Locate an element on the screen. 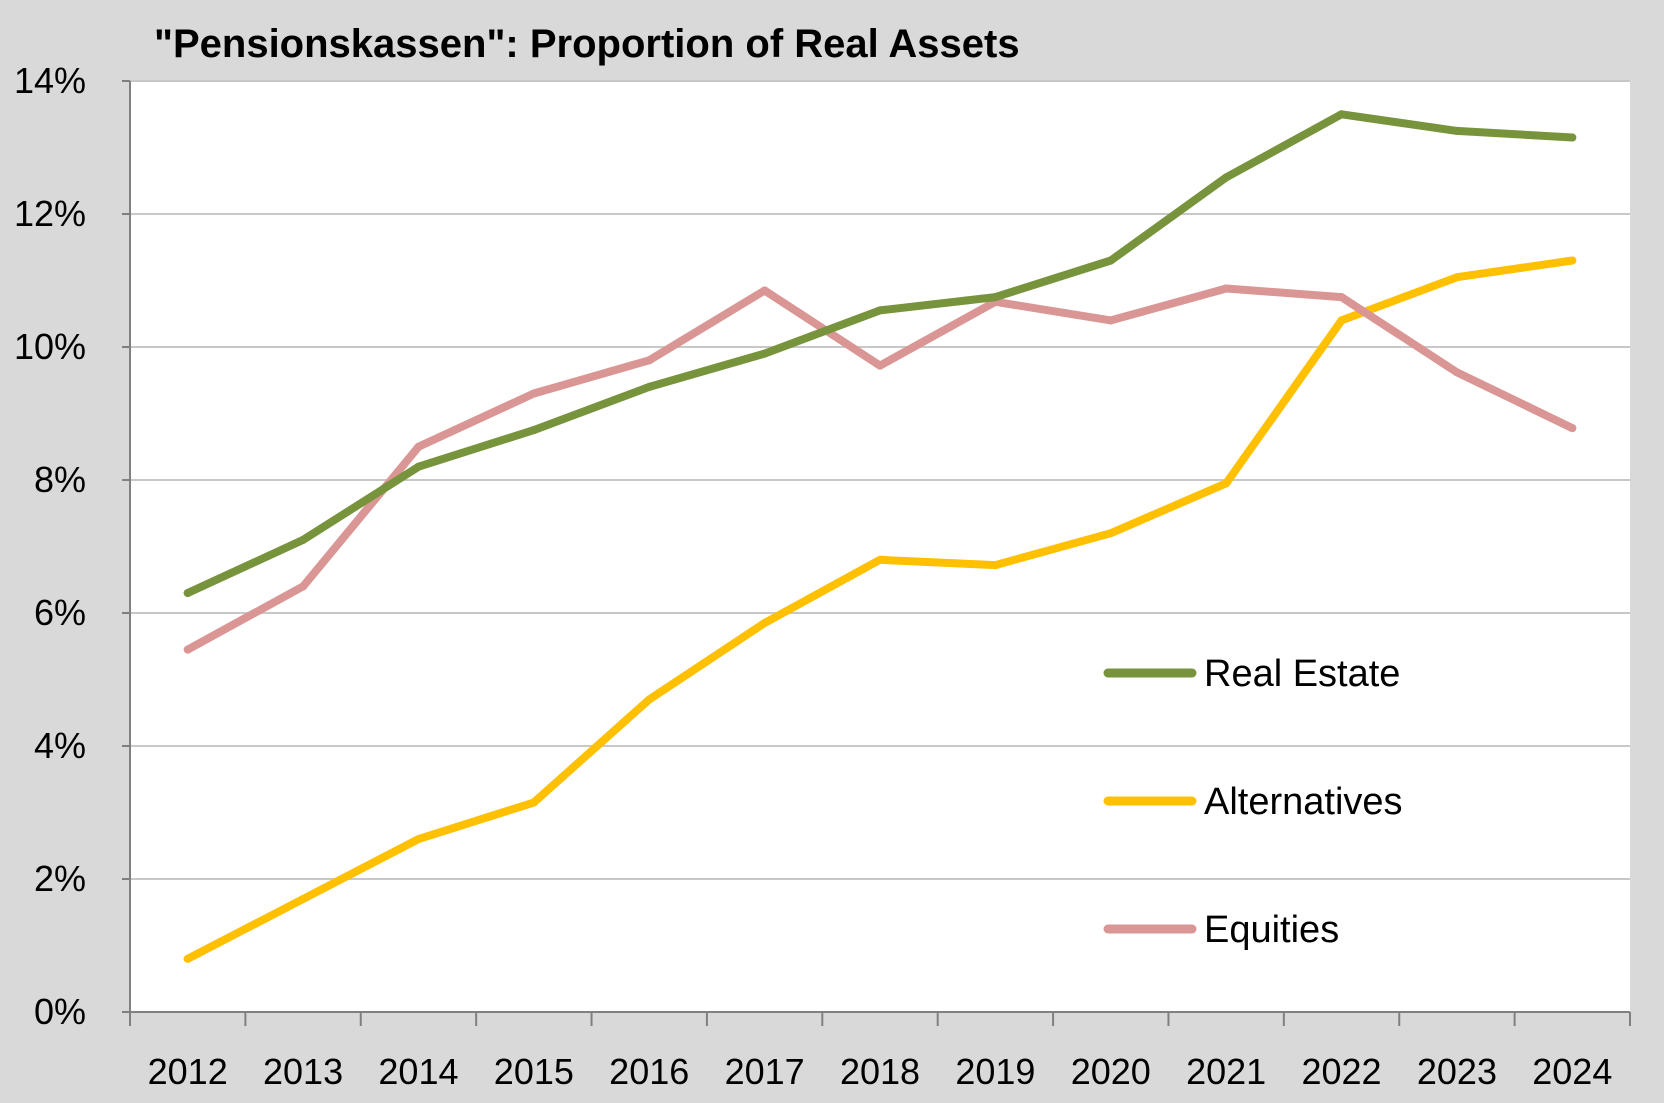 This screenshot has height=1103, width=1664. legend-label: Alternatives is located at coordinates (1303, 802).